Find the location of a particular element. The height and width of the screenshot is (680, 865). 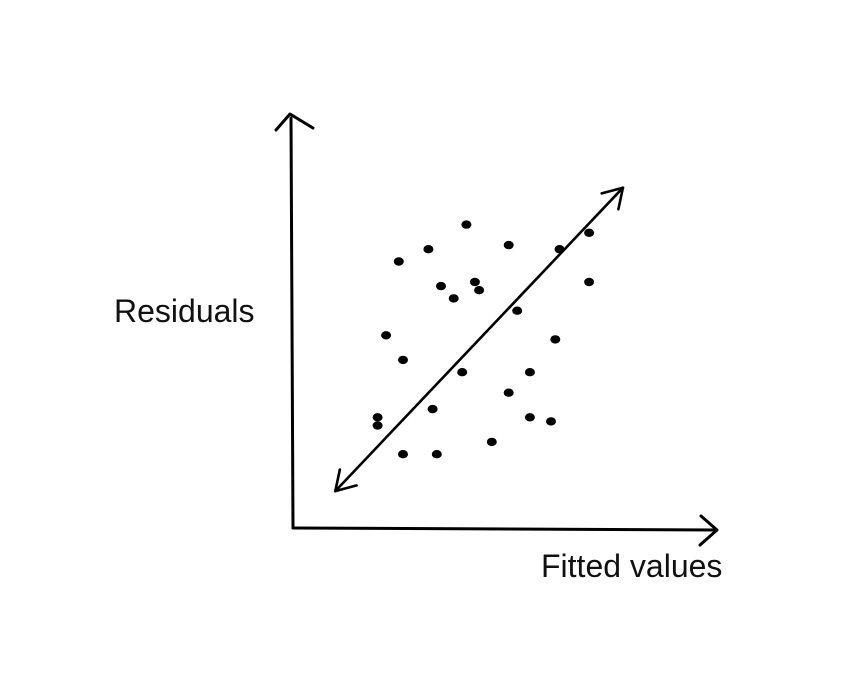

trend-arrowhead-end is located at coordinates (612, 198).